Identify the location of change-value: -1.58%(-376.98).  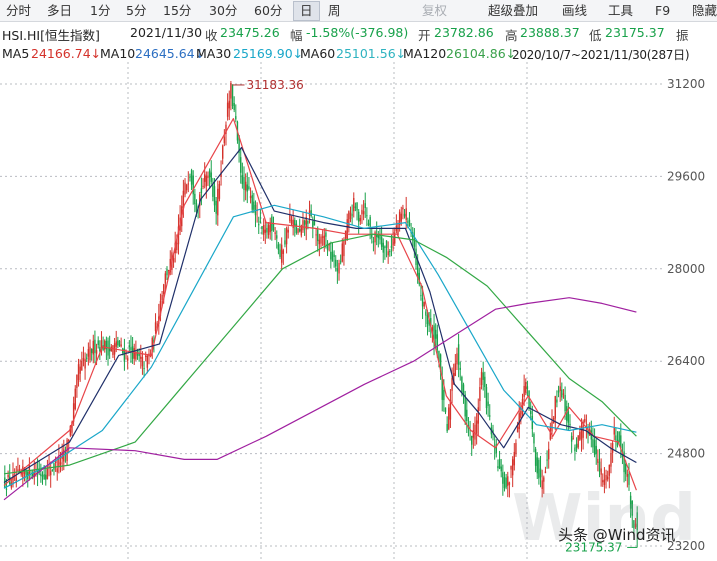
(357, 32).